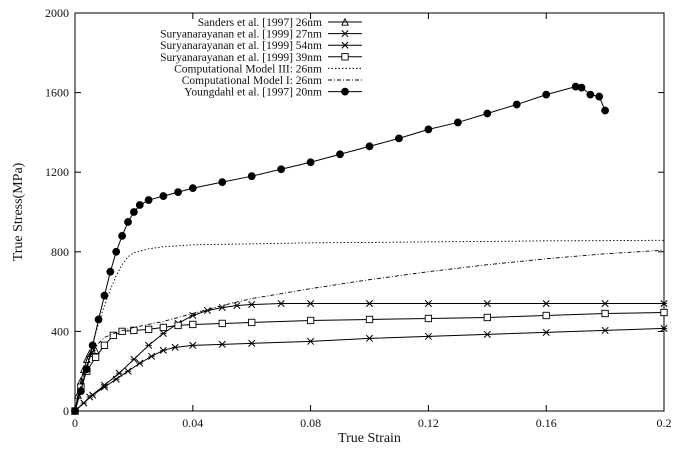 The width and height of the screenshot is (676, 450). What do you see at coordinates (248, 69) in the screenshot?
I see `legend-label: Computational Model III: 26nm` at bounding box center [248, 69].